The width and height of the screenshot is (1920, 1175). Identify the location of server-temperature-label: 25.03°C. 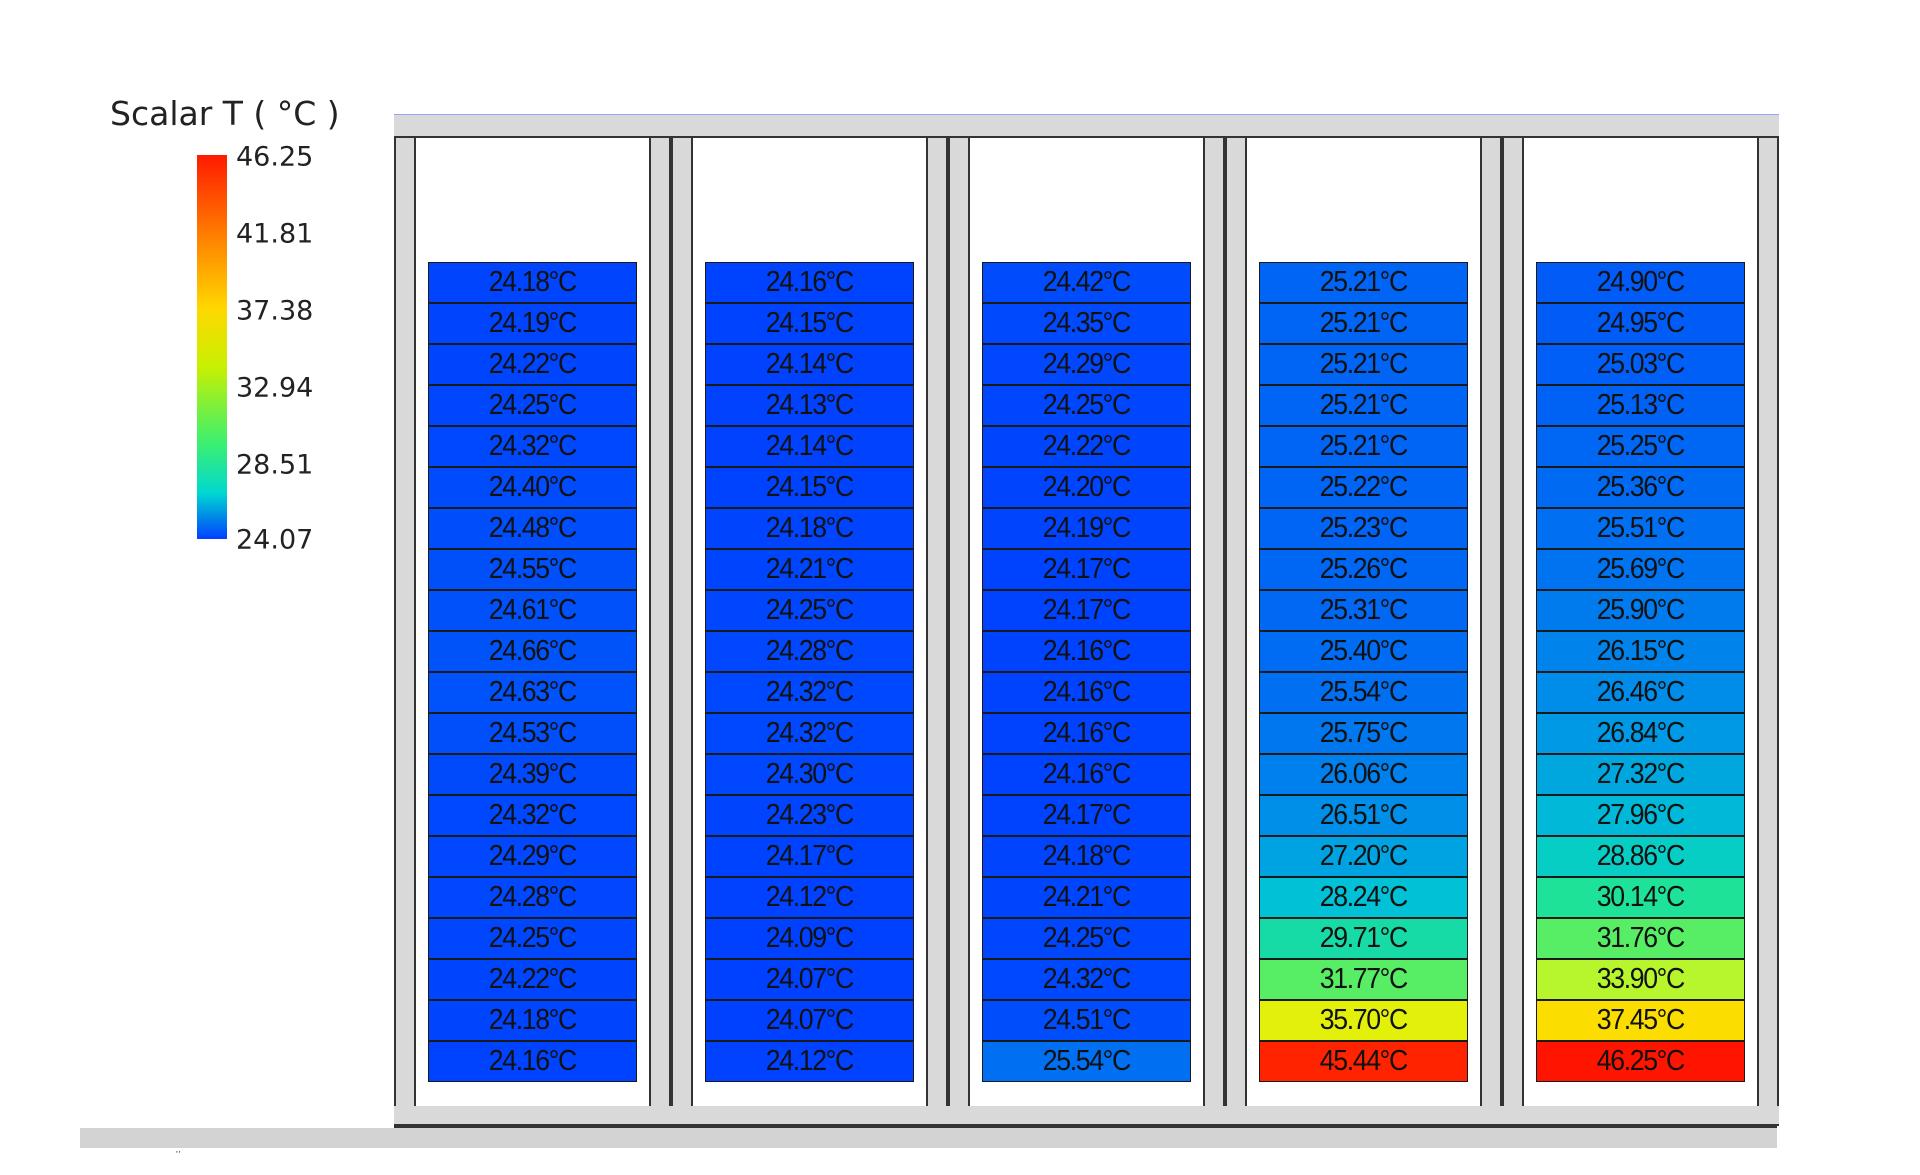
(1640, 364).